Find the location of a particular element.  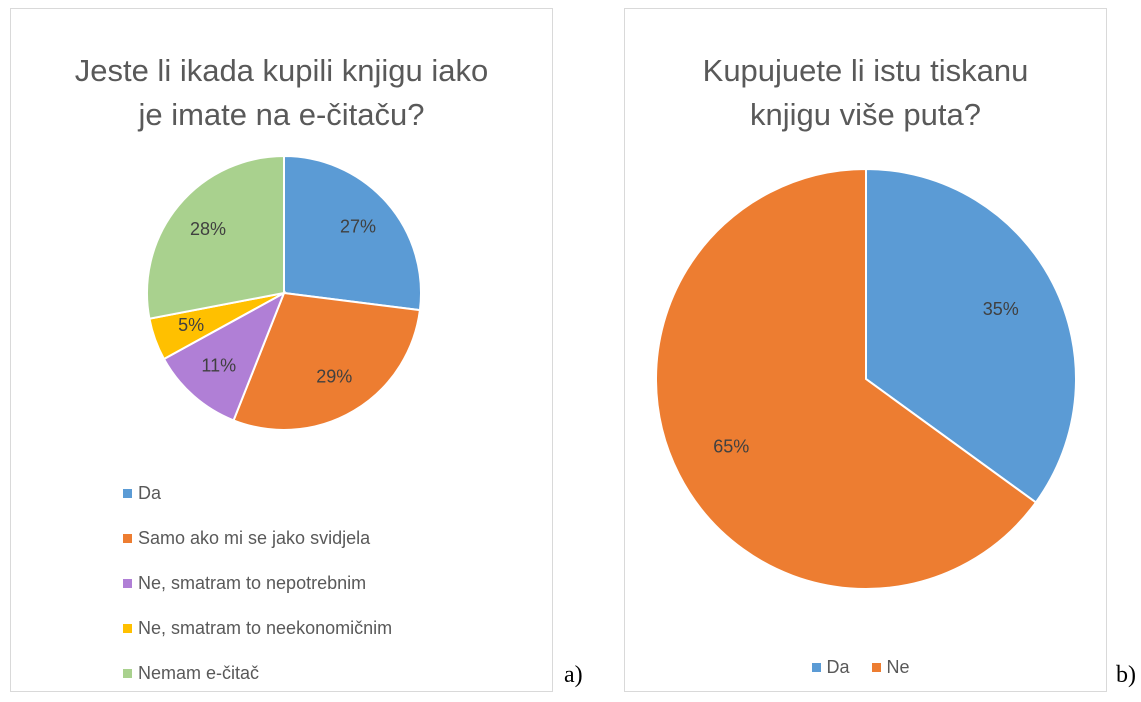

data-label: 35% is located at coordinates (1001, 309).